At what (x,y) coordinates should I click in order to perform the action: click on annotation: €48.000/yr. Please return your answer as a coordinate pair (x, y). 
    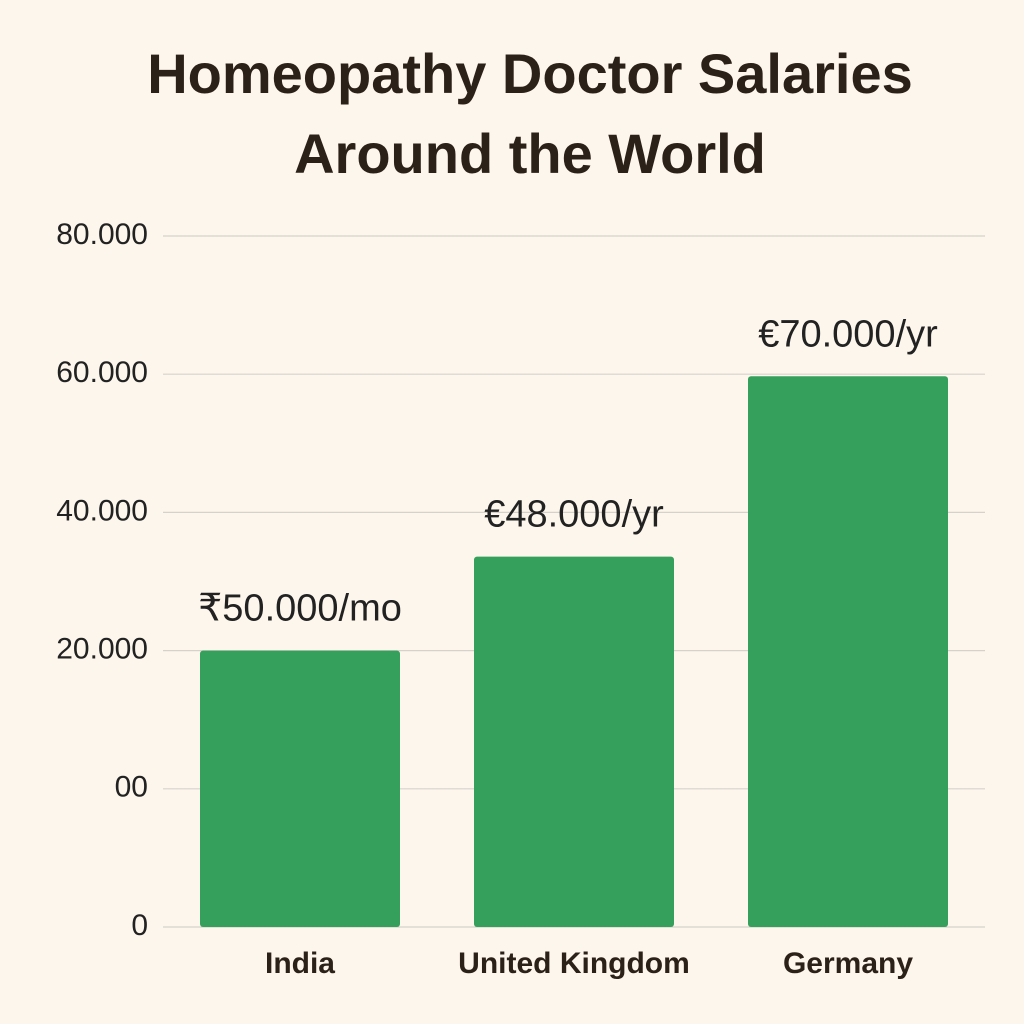
    Looking at the image, I should click on (574, 515).